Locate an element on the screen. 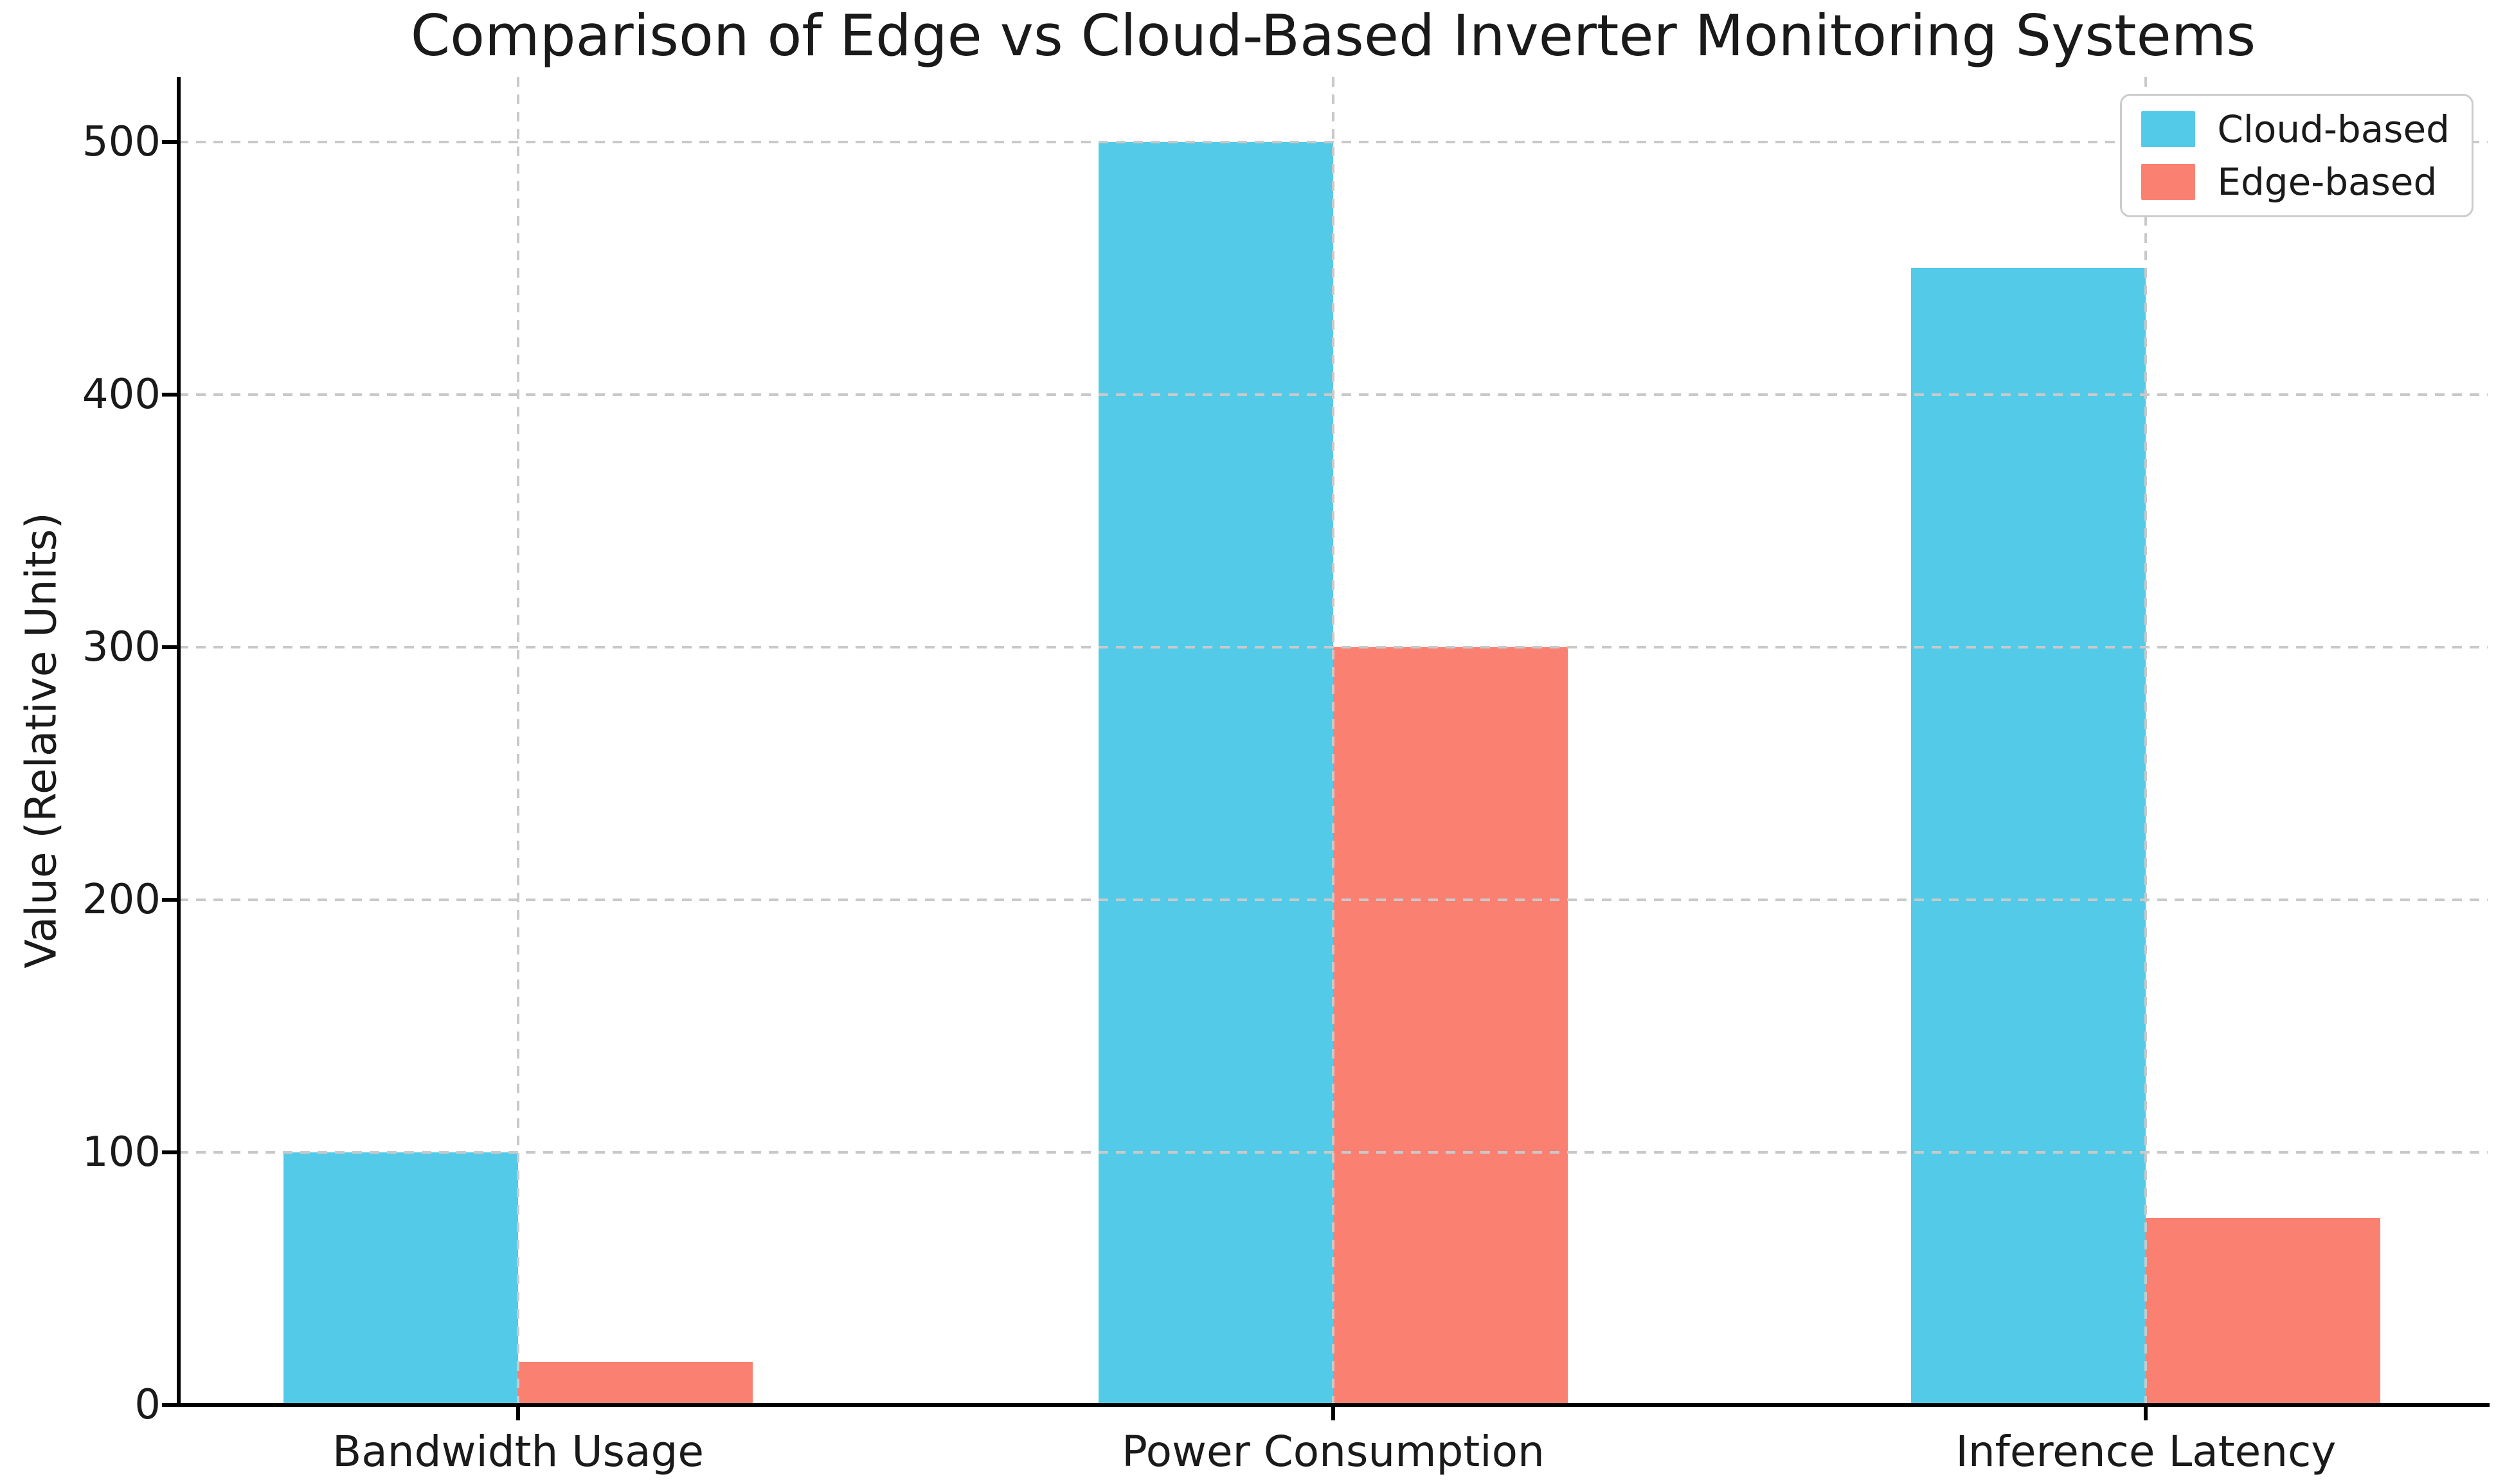 This screenshot has width=2505, height=1484. y-tick-label-400: 400 is located at coordinates (121, 394).